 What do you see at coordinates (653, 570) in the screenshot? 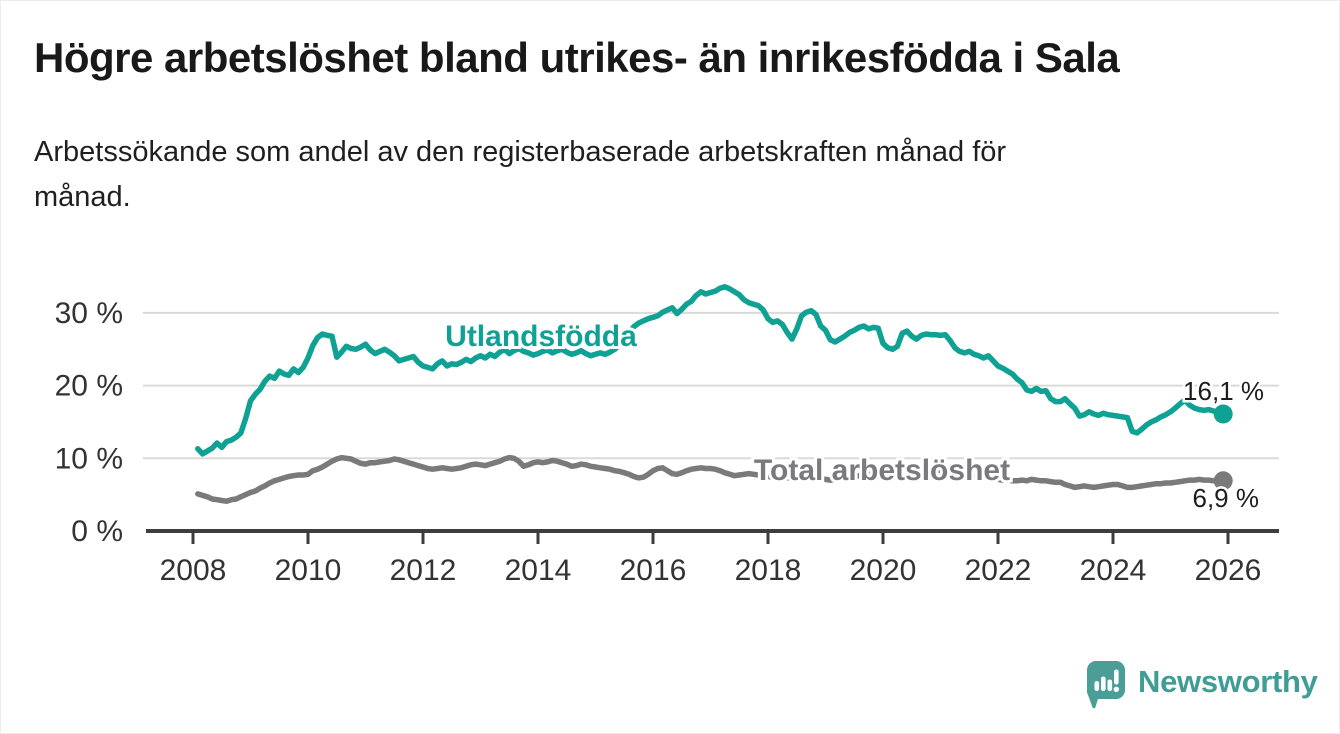
I see `x-tick-label-2016: 2016` at bounding box center [653, 570].